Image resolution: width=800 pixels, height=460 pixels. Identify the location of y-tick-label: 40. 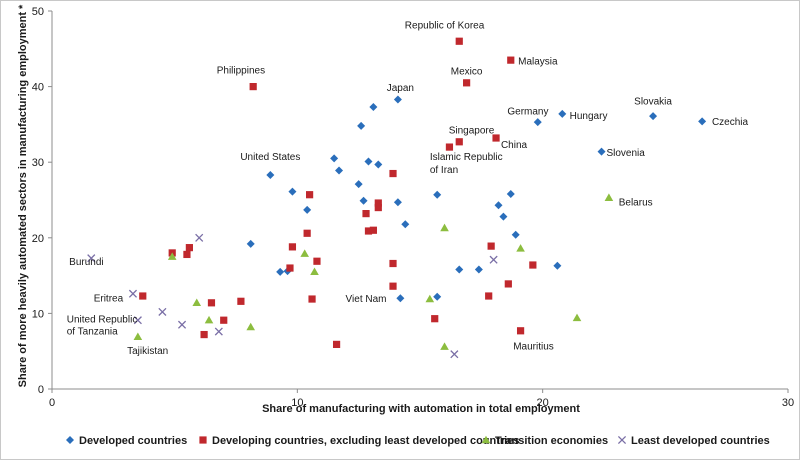
(38, 88).